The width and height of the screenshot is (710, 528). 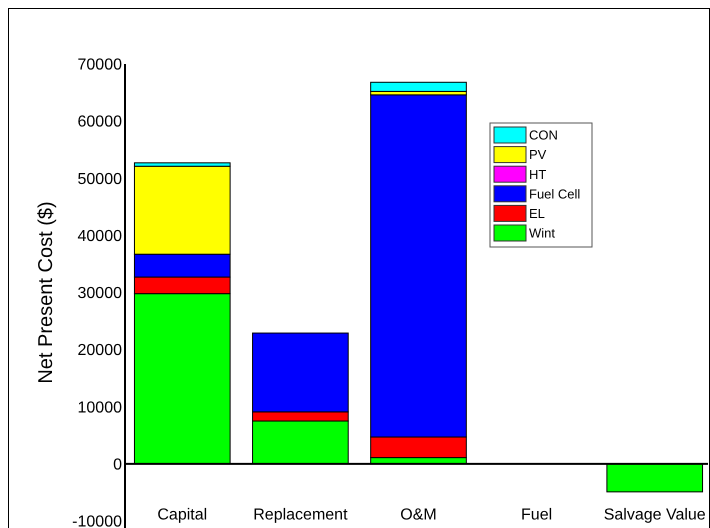 What do you see at coordinates (537, 174) in the screenshot?
I see `legend-label: HT` at bounding box center [537, 174].